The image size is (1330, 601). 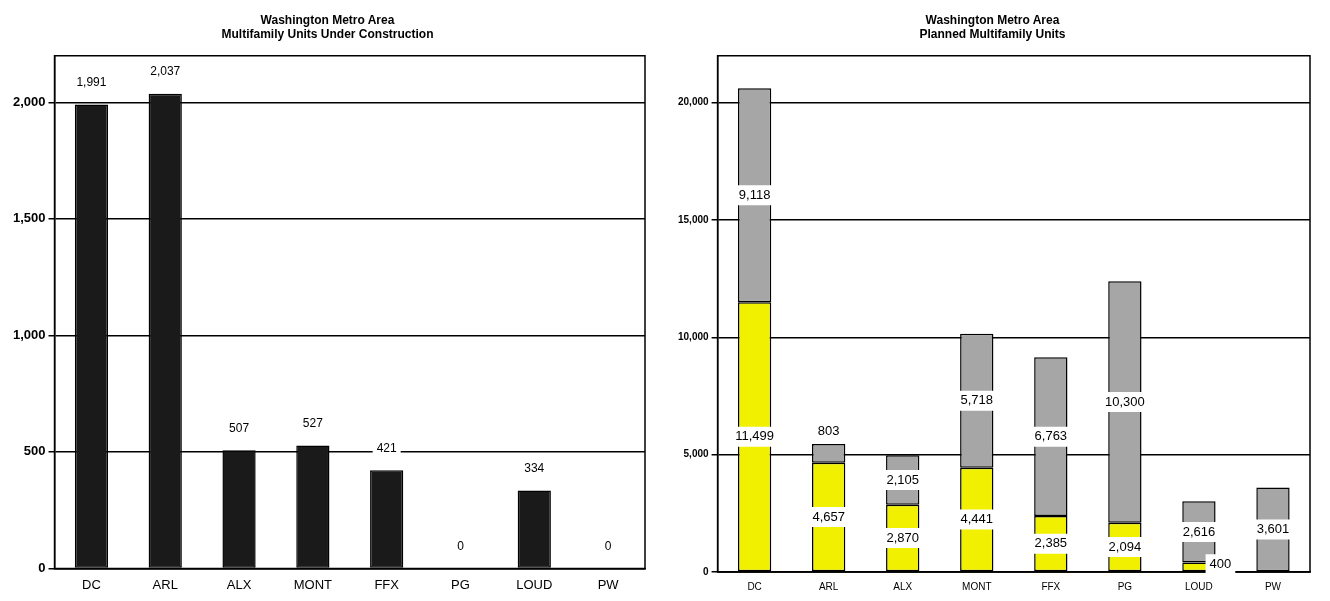 I want to click on data-label: 4,441, so click(x=977, y=519).